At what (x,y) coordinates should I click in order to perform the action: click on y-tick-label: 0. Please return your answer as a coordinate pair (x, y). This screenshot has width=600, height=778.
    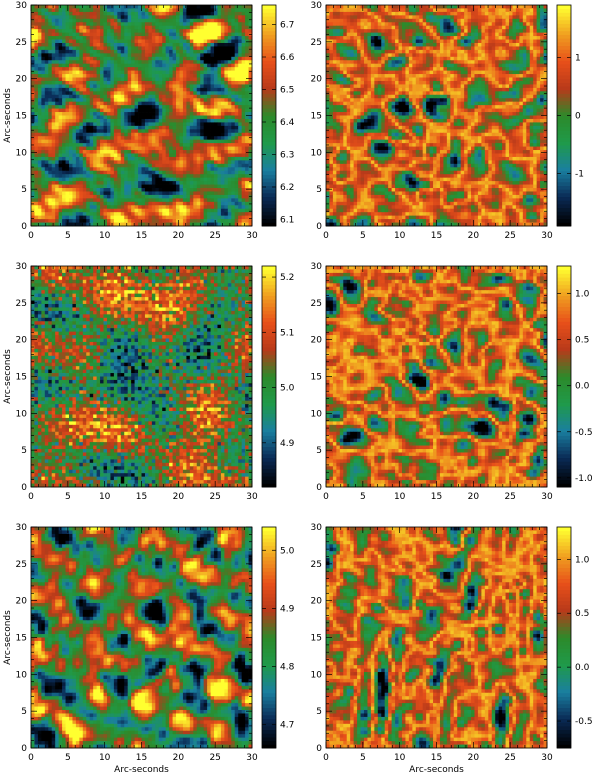
    Looking at the image, I should click on (24, 227).